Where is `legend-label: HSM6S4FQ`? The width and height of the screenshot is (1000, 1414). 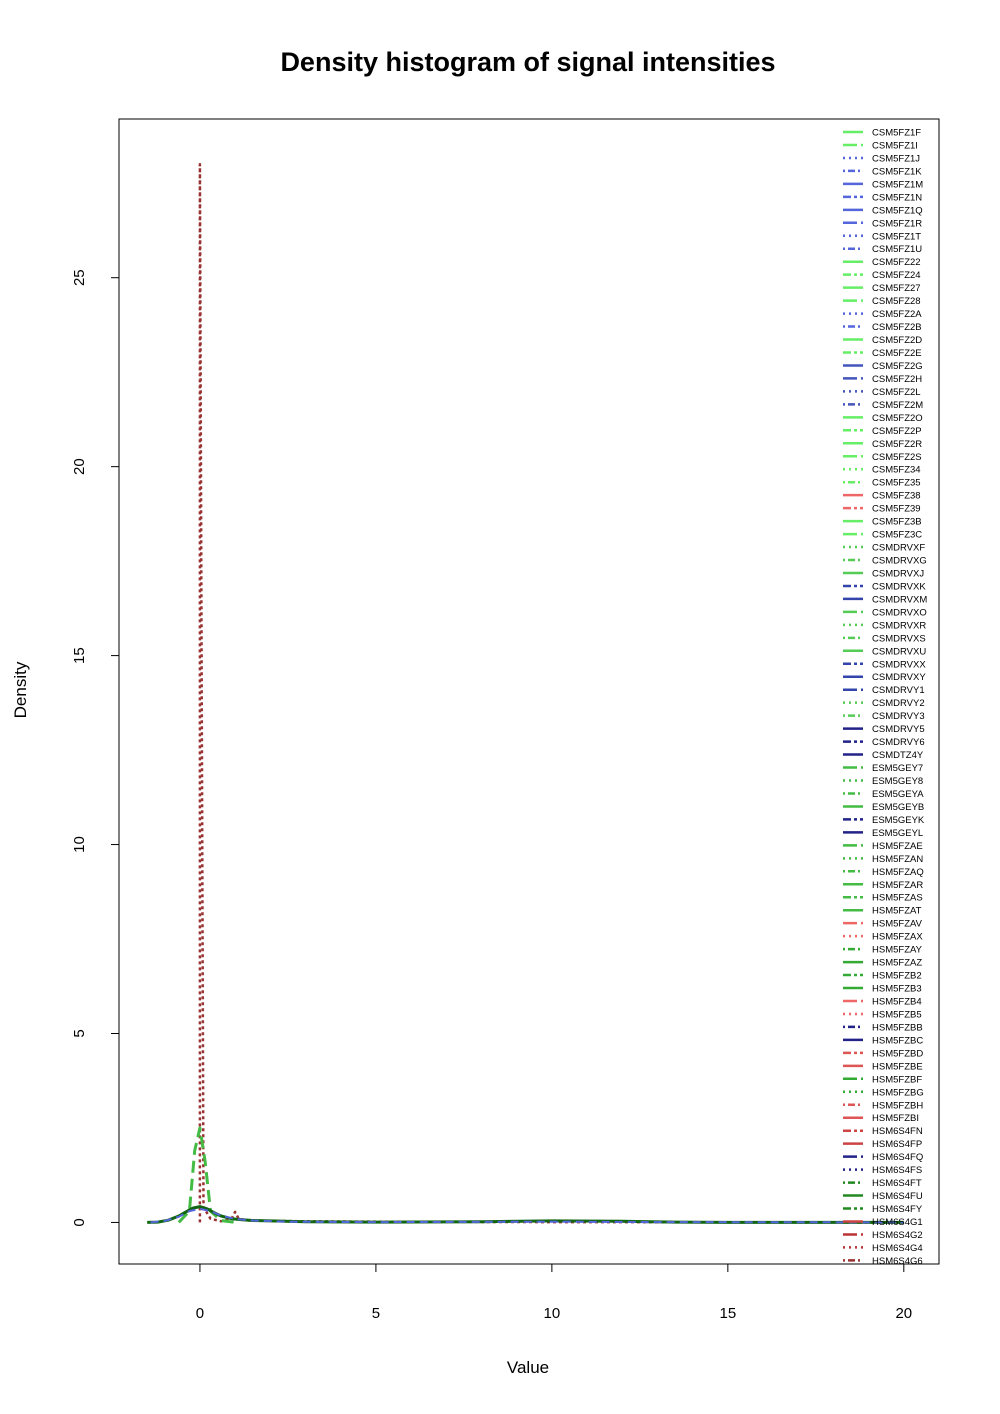 legend-label: HSM6S4FQ is located at coordinates (897, 1157).